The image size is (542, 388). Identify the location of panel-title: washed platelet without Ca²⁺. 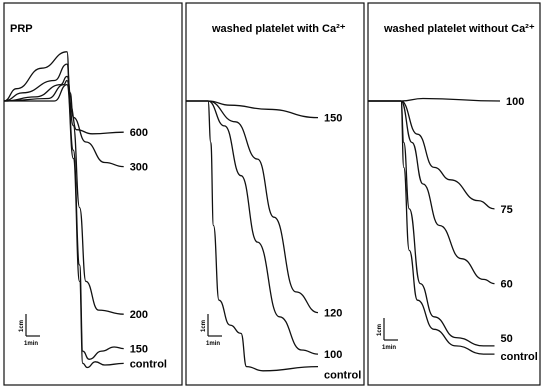
(459, 29).